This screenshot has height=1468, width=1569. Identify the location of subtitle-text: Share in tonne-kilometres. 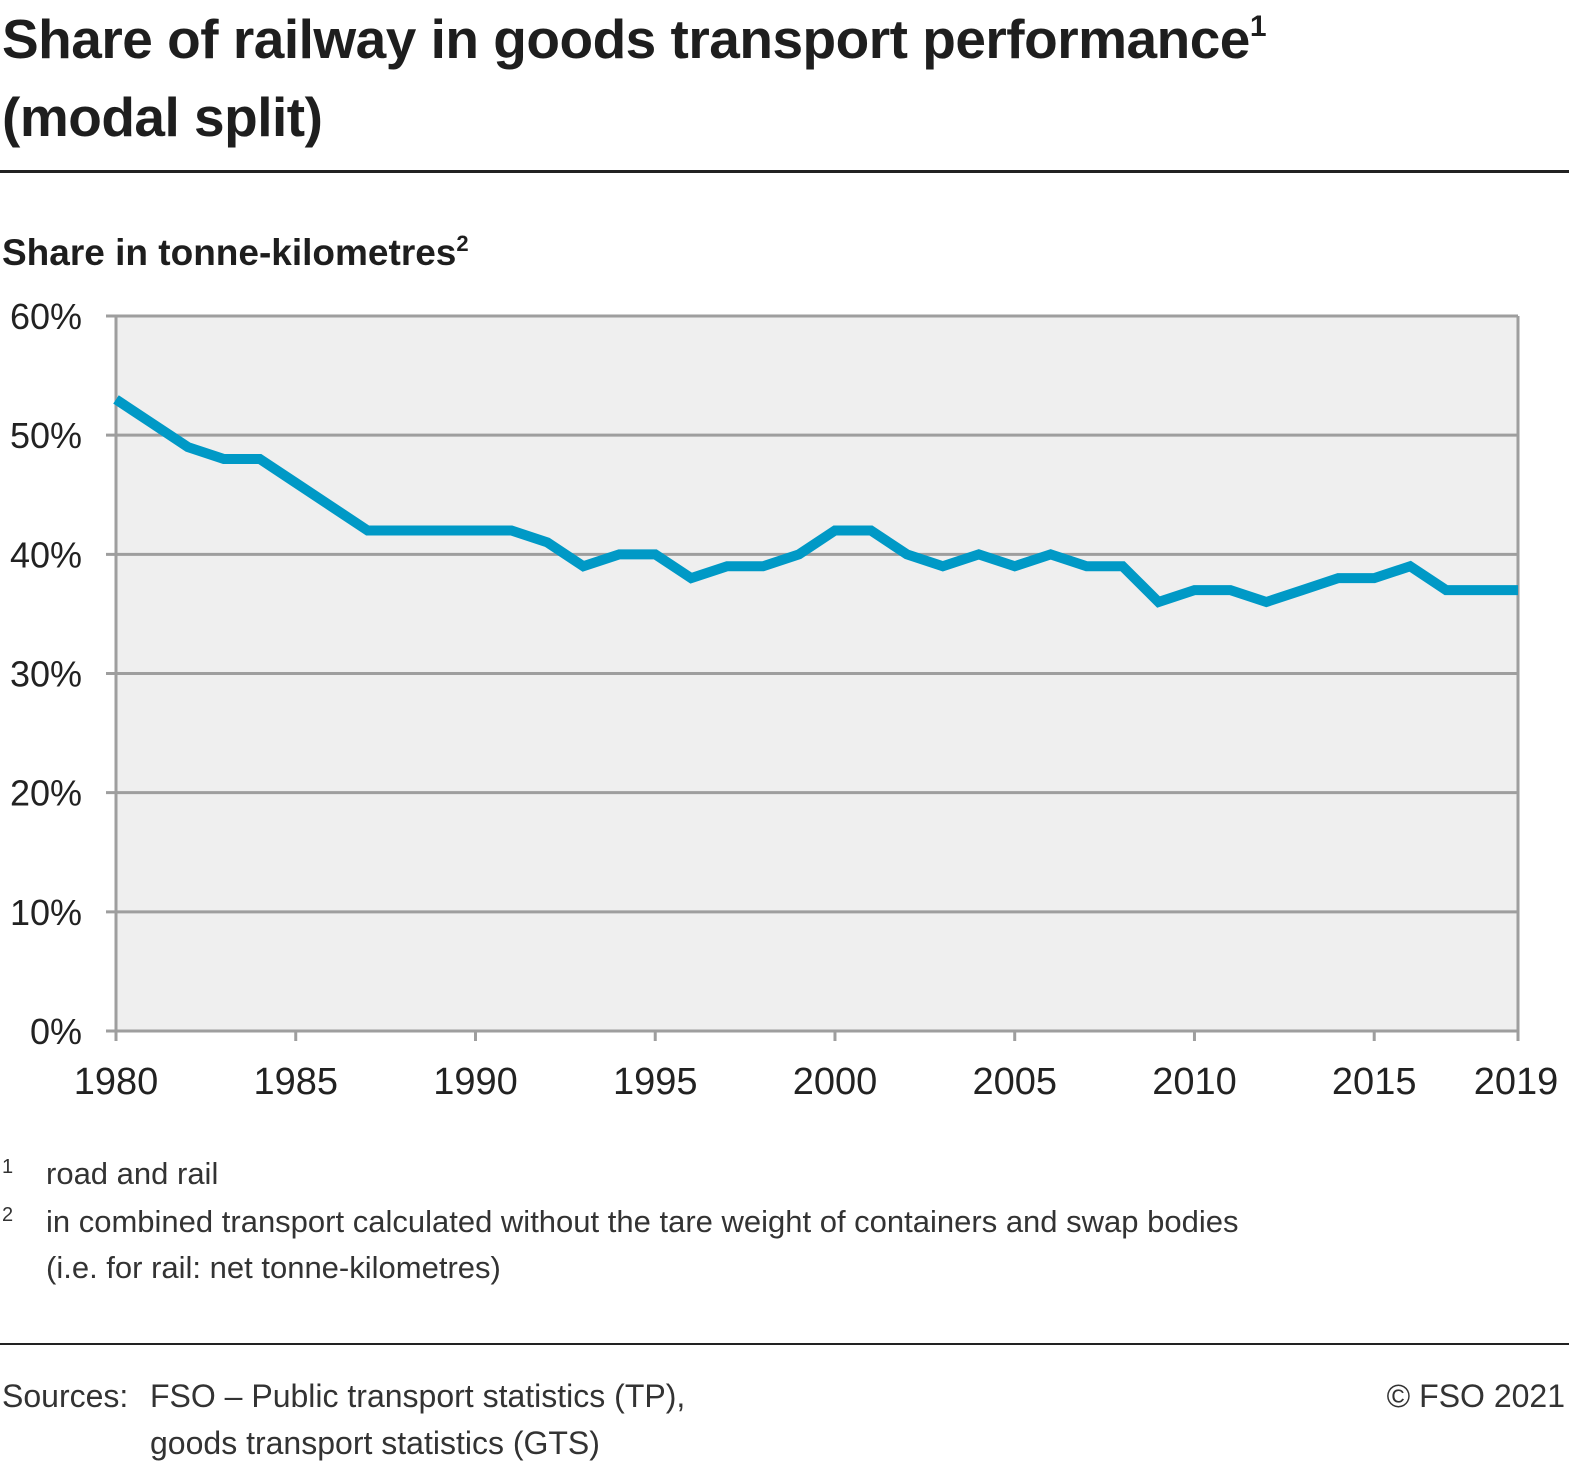
(229, 252).